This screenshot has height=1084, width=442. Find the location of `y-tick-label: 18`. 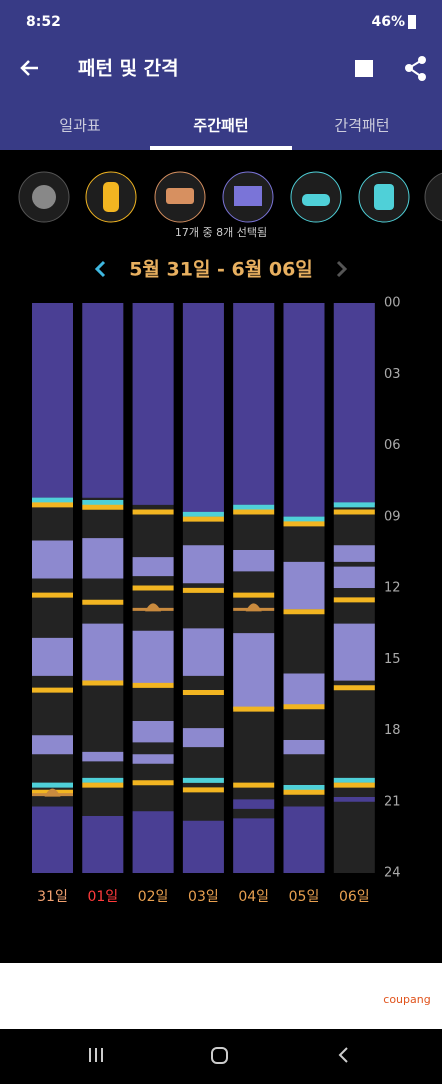

y-tick-label: 18 is located at coordinates (392, 730).